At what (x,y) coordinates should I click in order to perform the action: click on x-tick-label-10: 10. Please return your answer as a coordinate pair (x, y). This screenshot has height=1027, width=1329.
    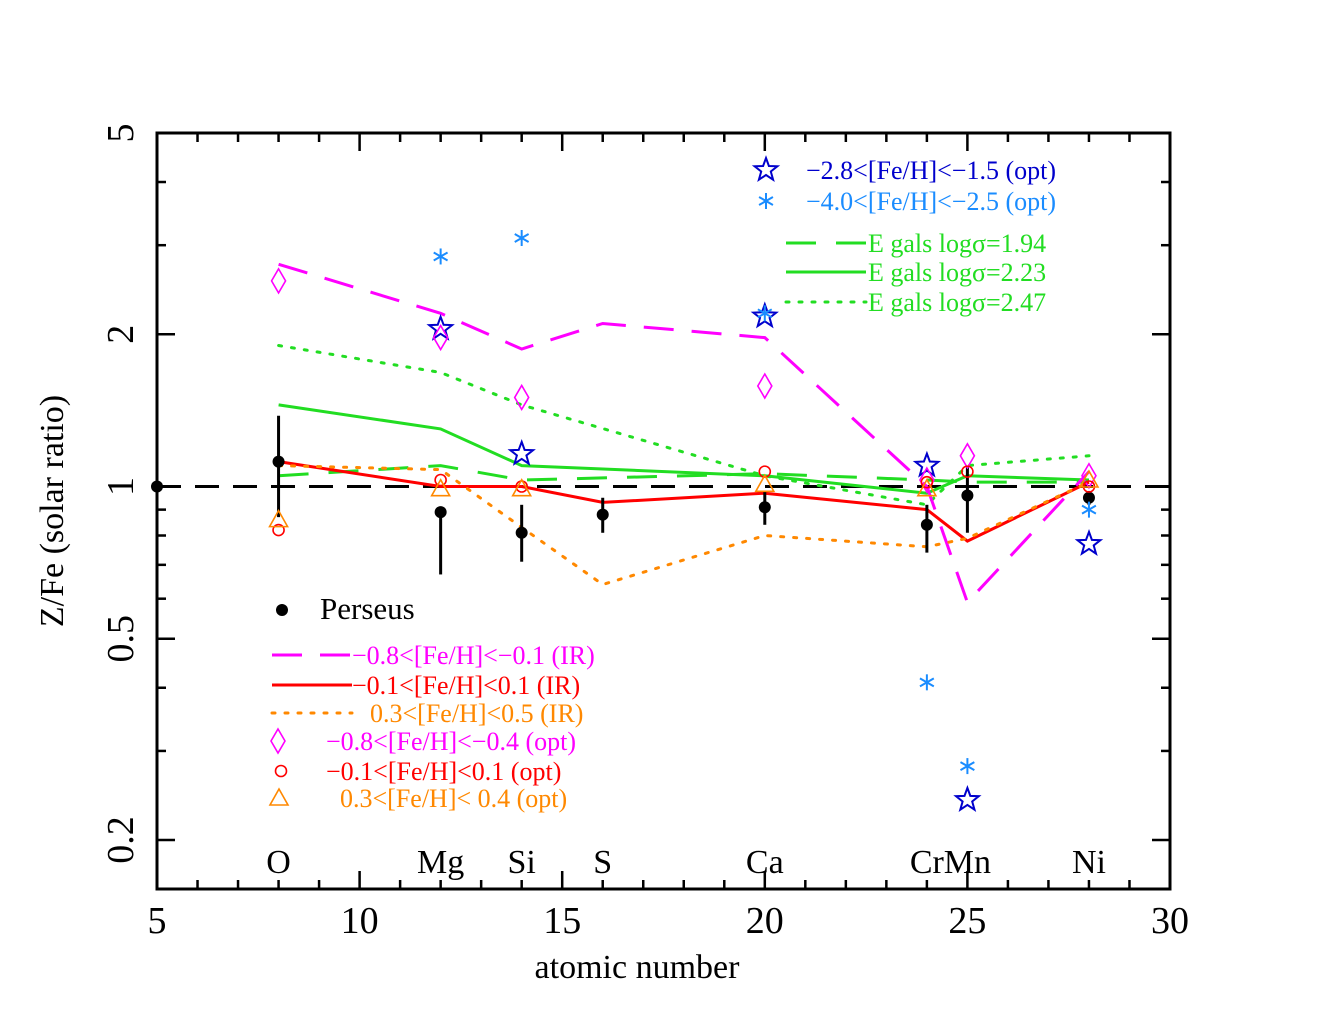
    Looking at the image, I should click on (360, 921).